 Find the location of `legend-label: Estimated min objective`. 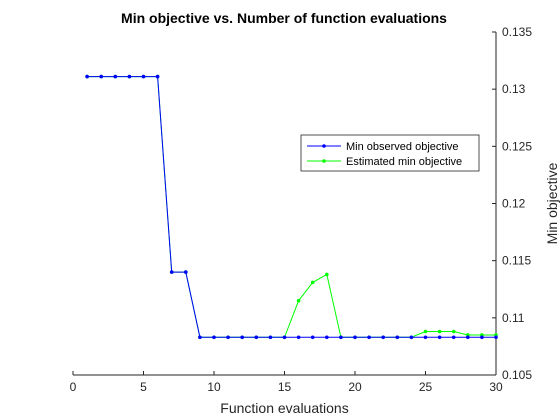

legend-label: Estimated min objective is located at coordinates (404, 162).